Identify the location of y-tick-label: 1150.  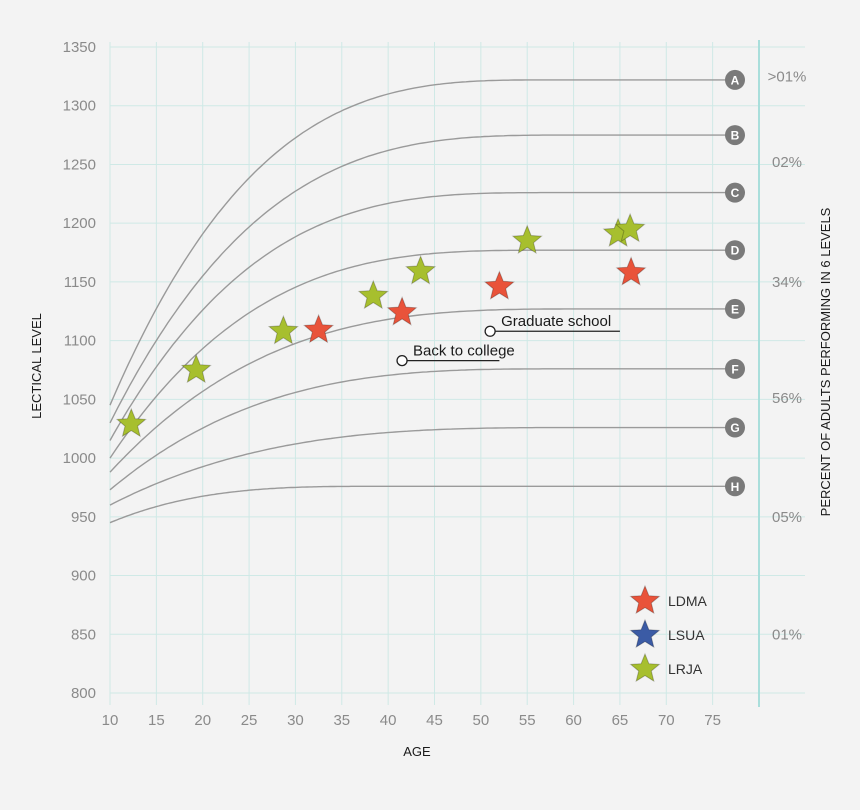
(80, 282).